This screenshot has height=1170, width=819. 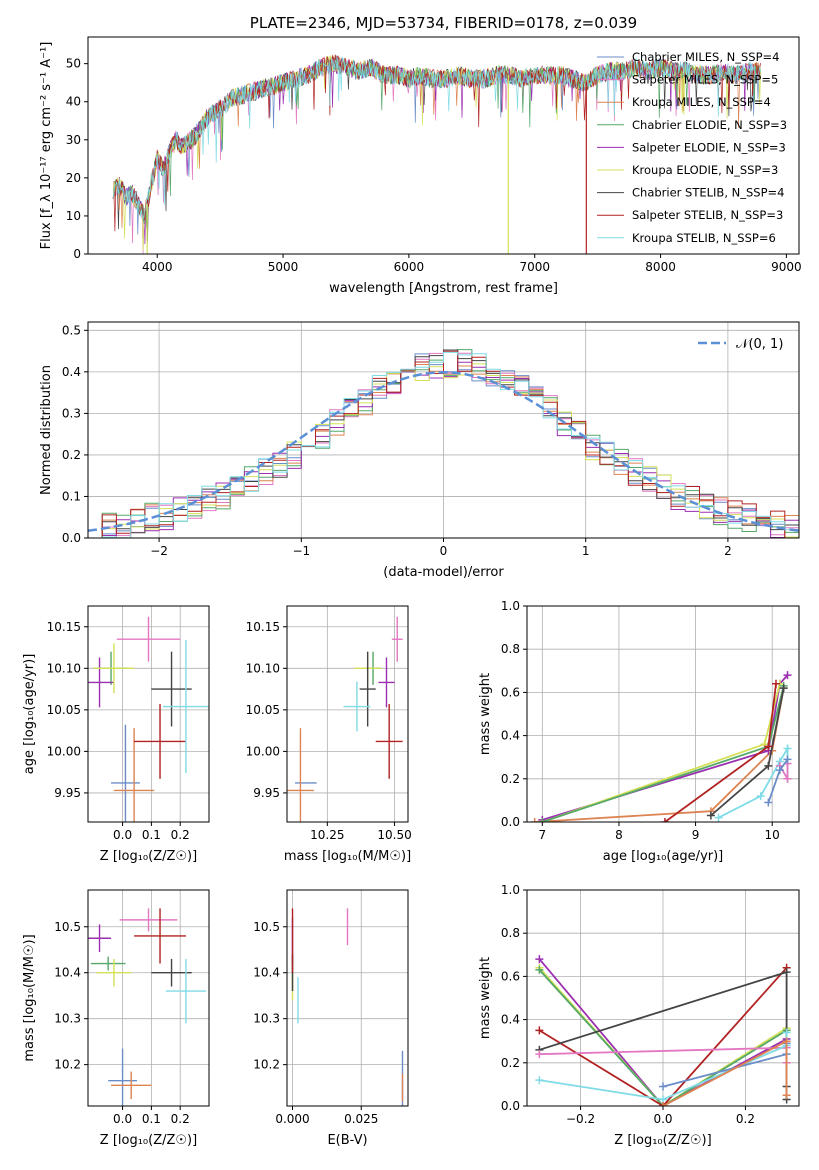 What do you see at coordinates (327, 835) in the screenshot?
I see `x-tick-label: 10.25` at bounding box center [327, 835].